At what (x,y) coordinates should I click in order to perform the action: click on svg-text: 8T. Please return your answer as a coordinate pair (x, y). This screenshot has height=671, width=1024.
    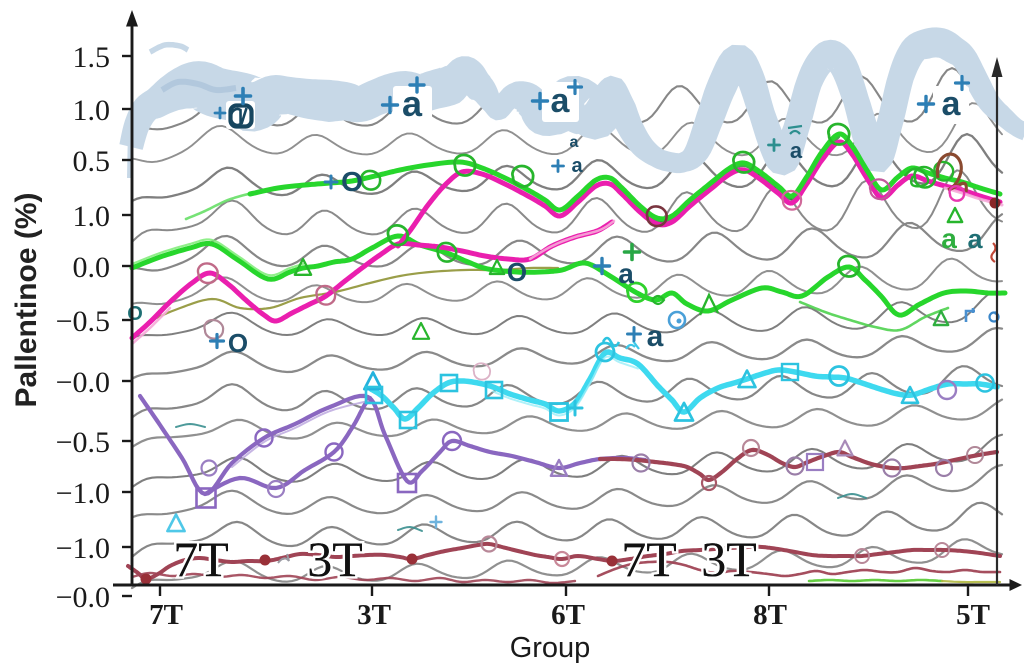
    Looking at the image, I should click on (770, 615).